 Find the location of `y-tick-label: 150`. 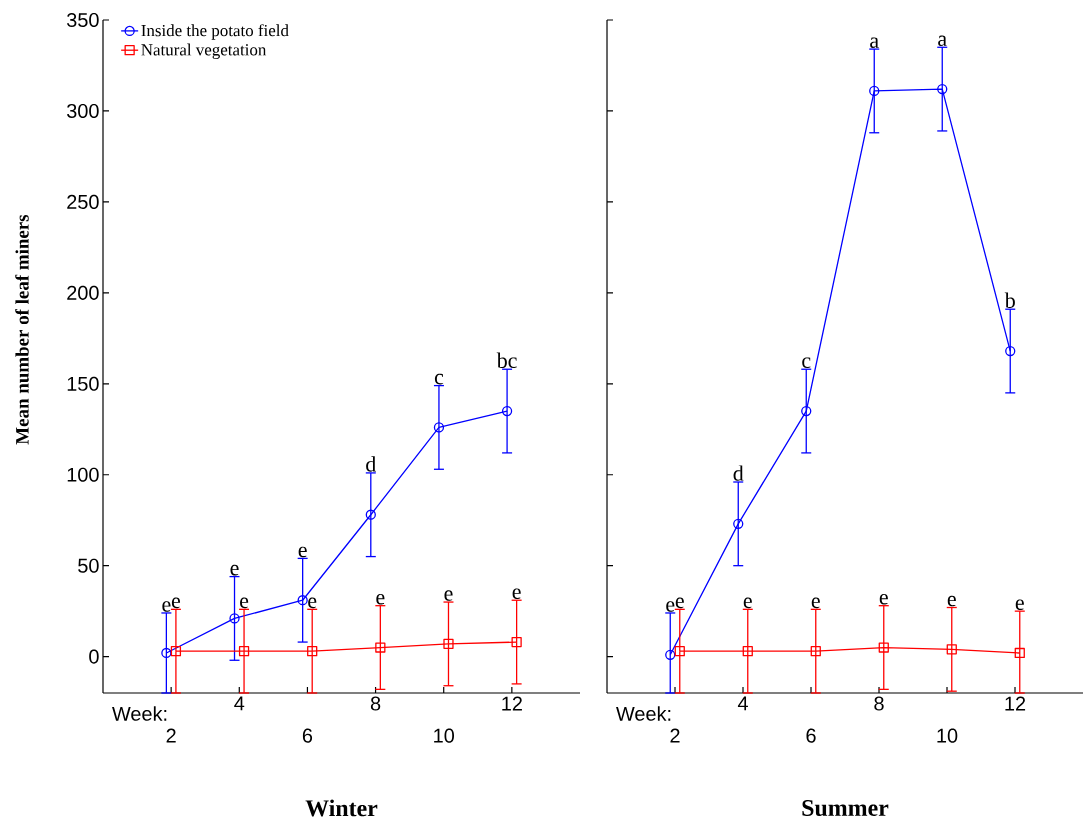

y-tick-label: 150 is located at coordinates (83, 383).